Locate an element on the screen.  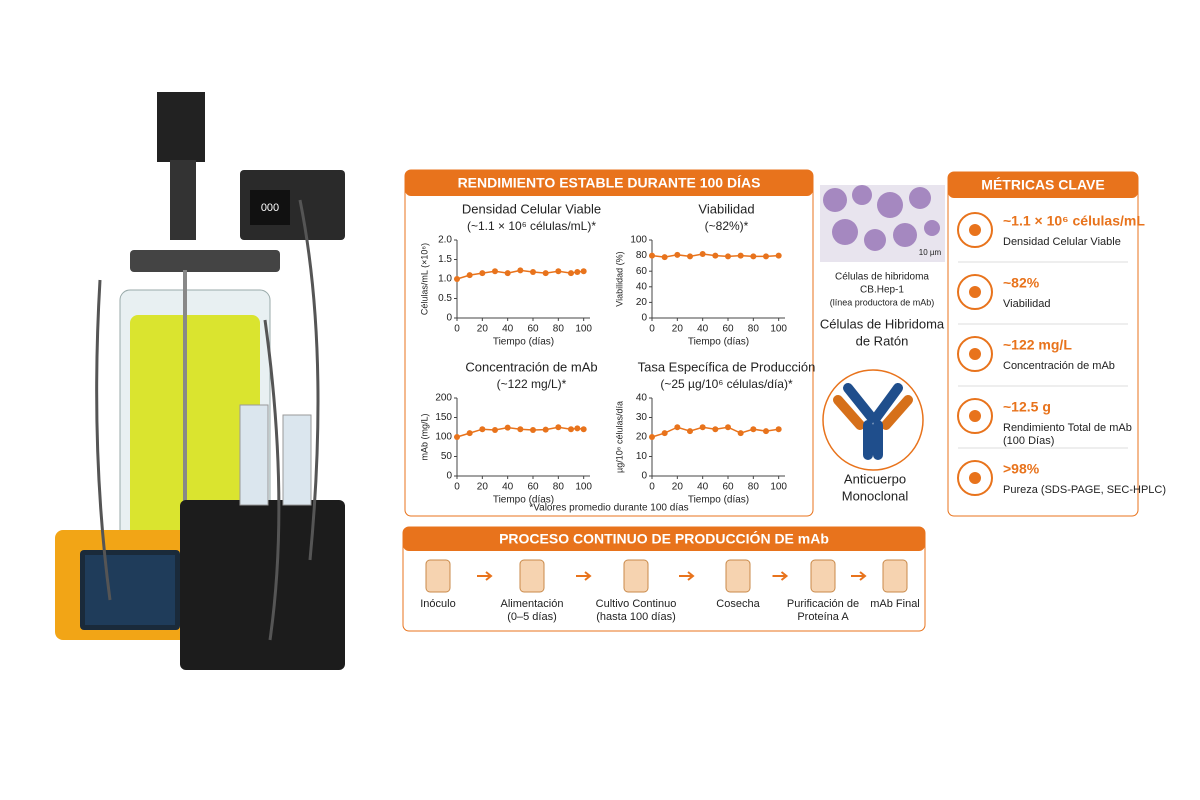
cell-name: de Ratón is located at coordinates (882, 340).